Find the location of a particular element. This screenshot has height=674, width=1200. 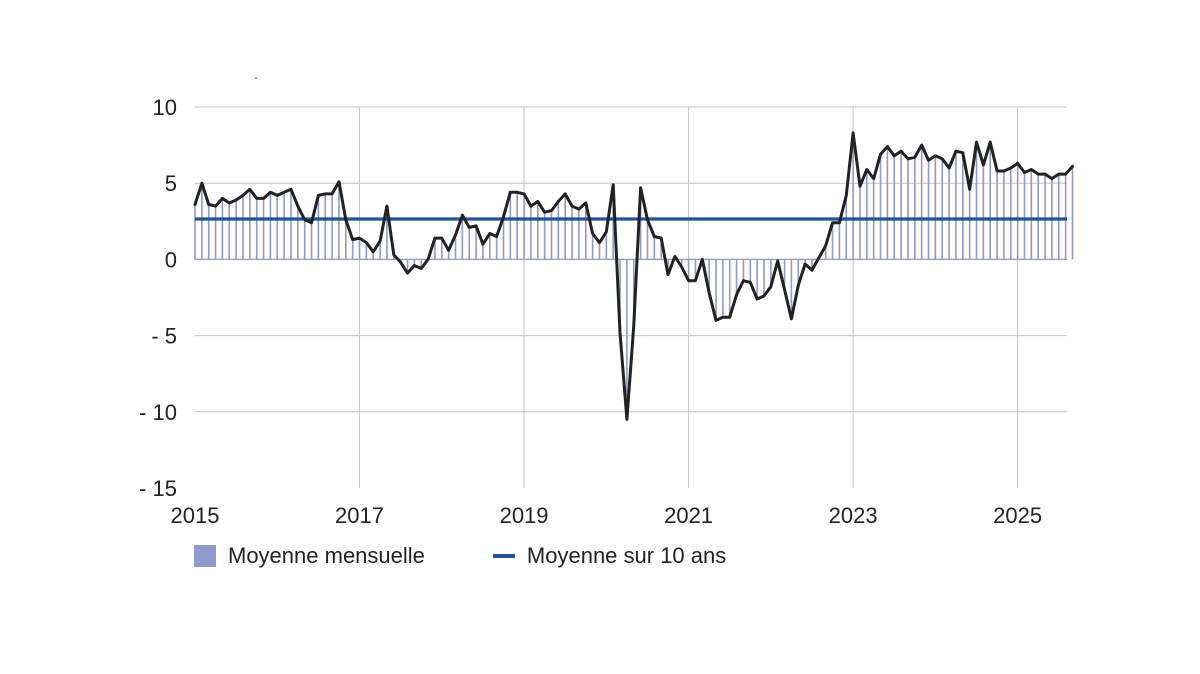

x-tick-label: 2025 is located at coordinates (1017, 515).